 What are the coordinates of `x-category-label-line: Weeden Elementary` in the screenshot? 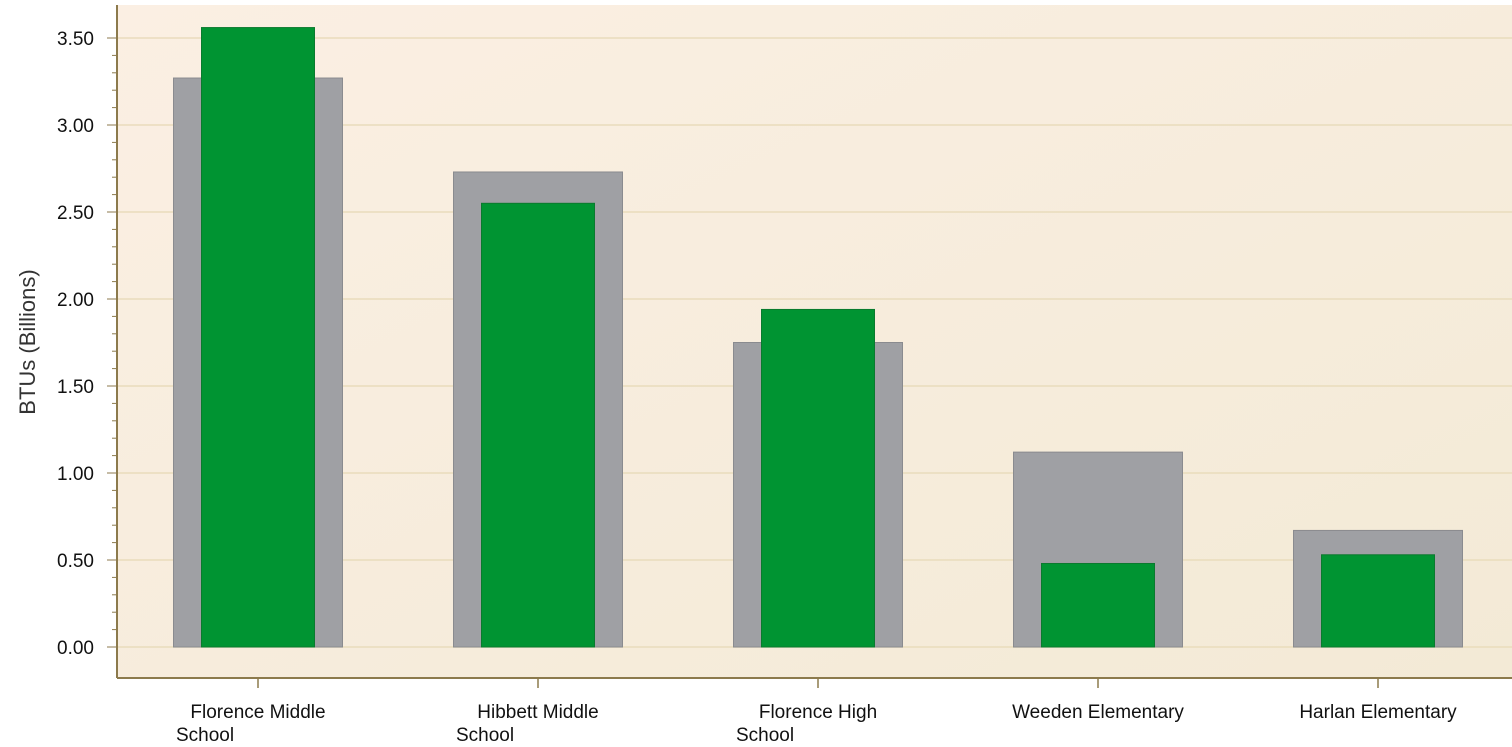 It's located at (1098, 712).